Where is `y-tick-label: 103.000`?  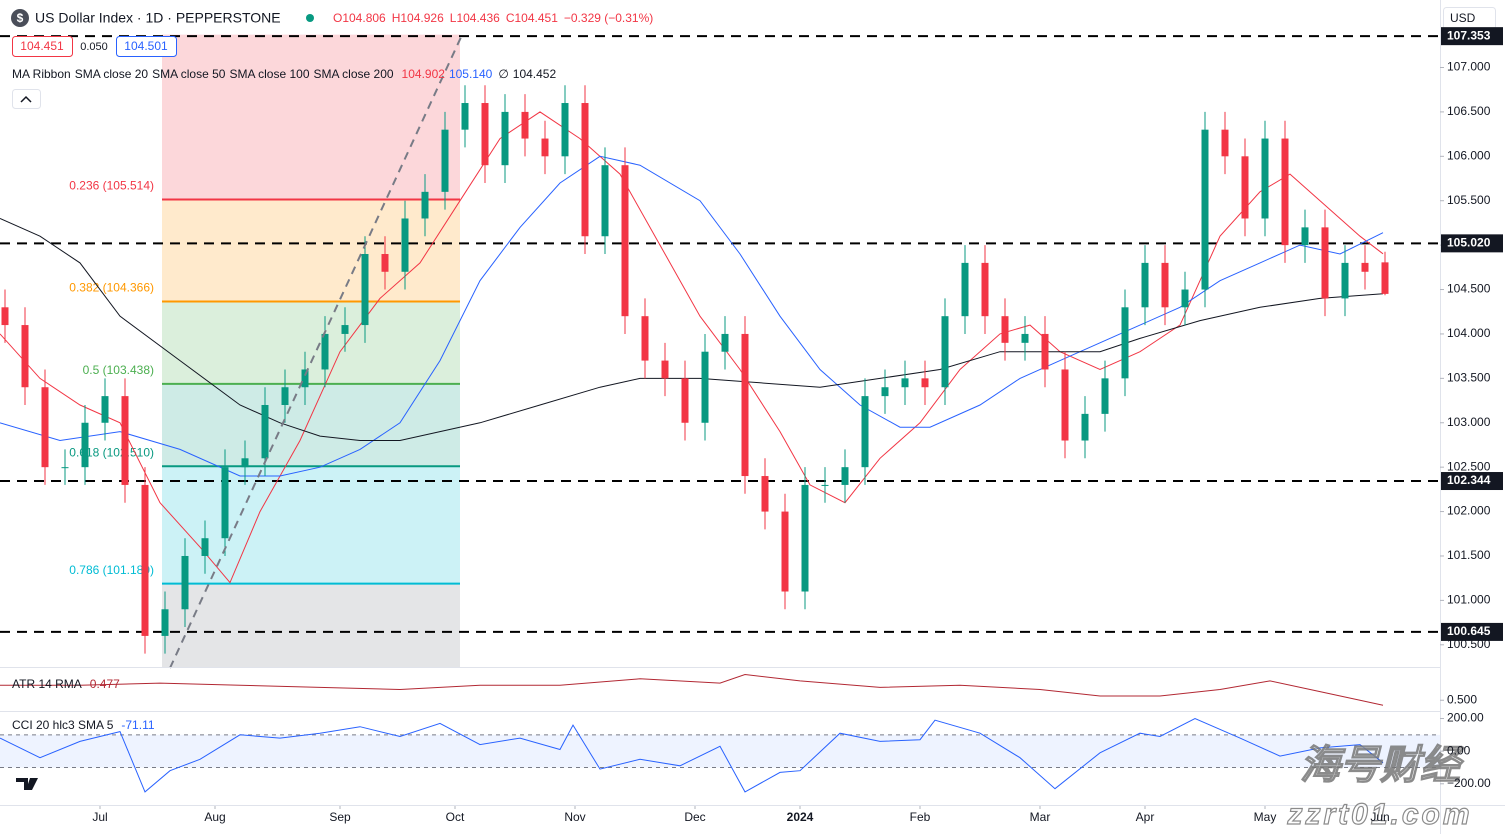
y-tick-label: 103.000 is located at coordinates (1469, 422).